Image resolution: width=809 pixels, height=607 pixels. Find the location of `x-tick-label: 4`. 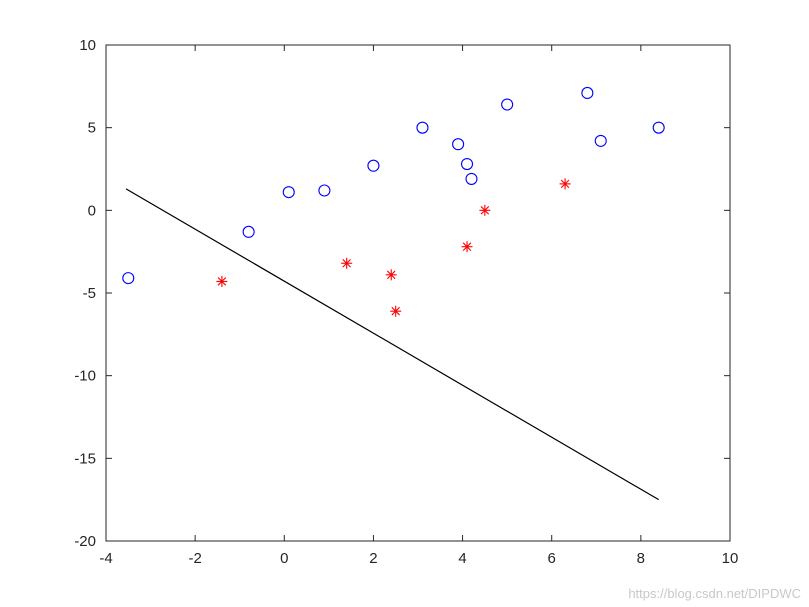

x-tick-label: 4 is located at coordinates (462, 558).